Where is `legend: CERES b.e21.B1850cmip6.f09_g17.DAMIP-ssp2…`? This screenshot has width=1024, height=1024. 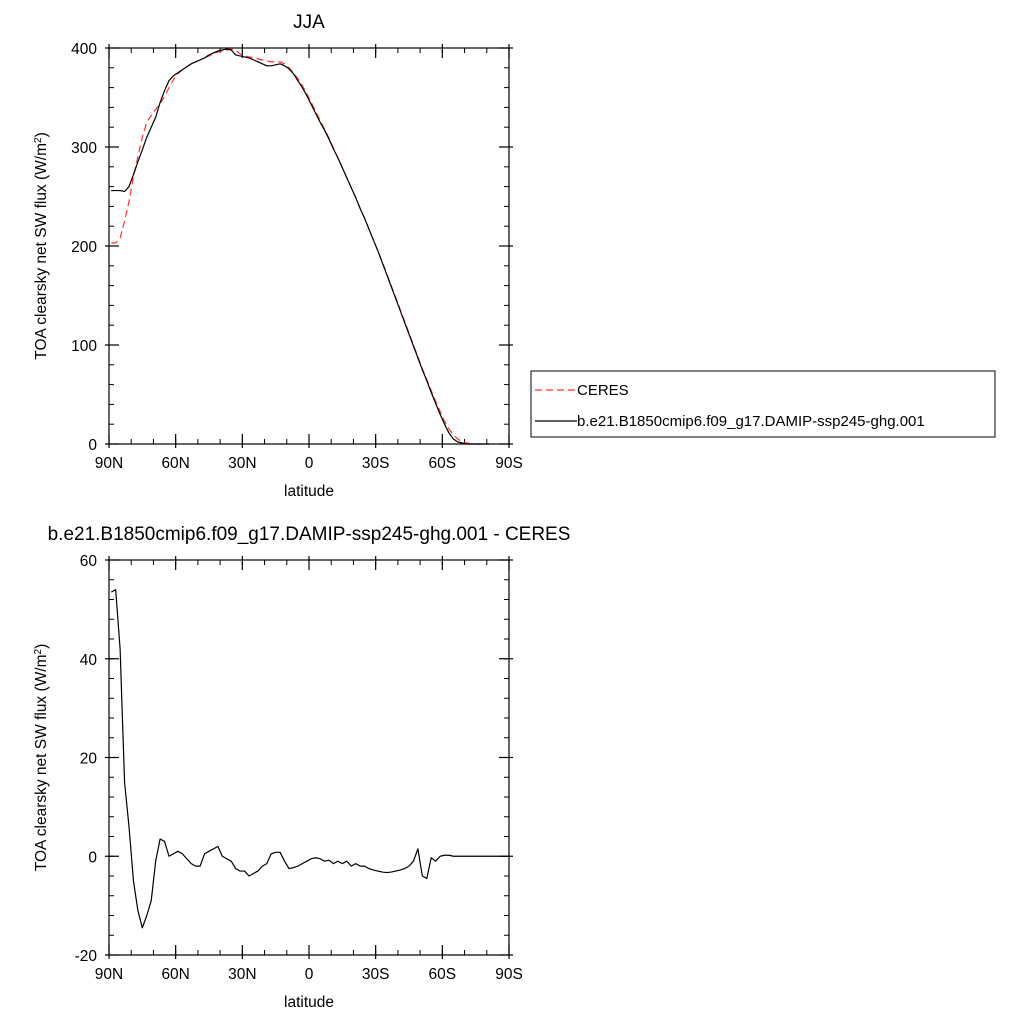 legend: CERES b.e21.B1850cmip6.f09_g17.DAMIP-ssp2… is located at coordinates (763, 404).